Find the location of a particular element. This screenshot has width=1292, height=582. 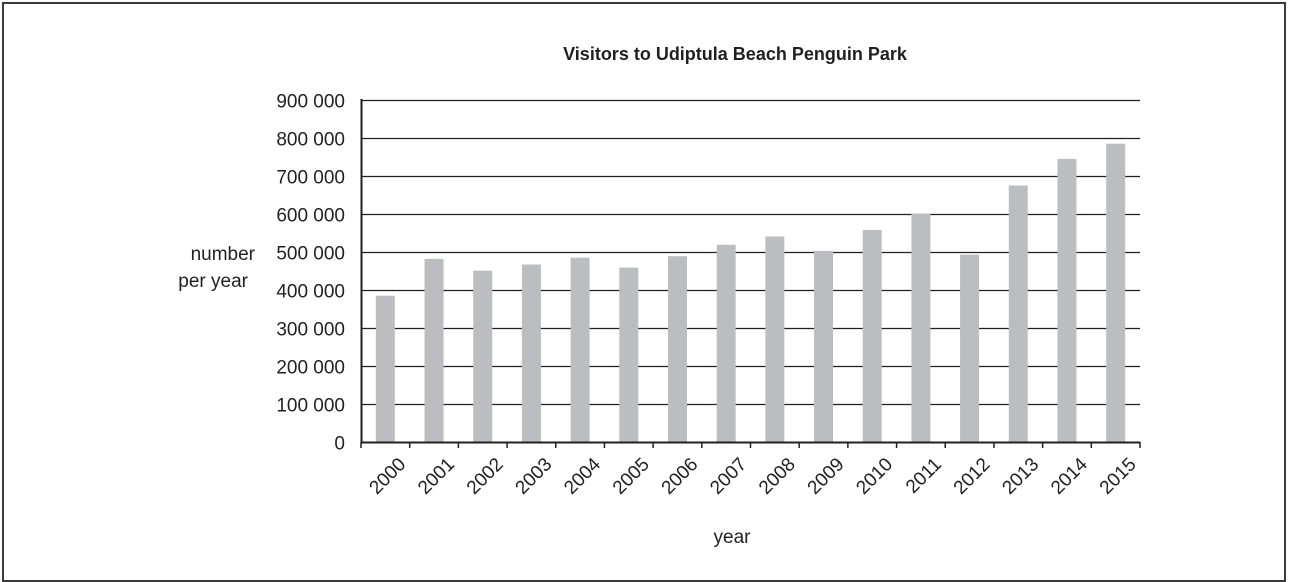

y-tick-label: 900 000 is located at coordinates (310, 102).